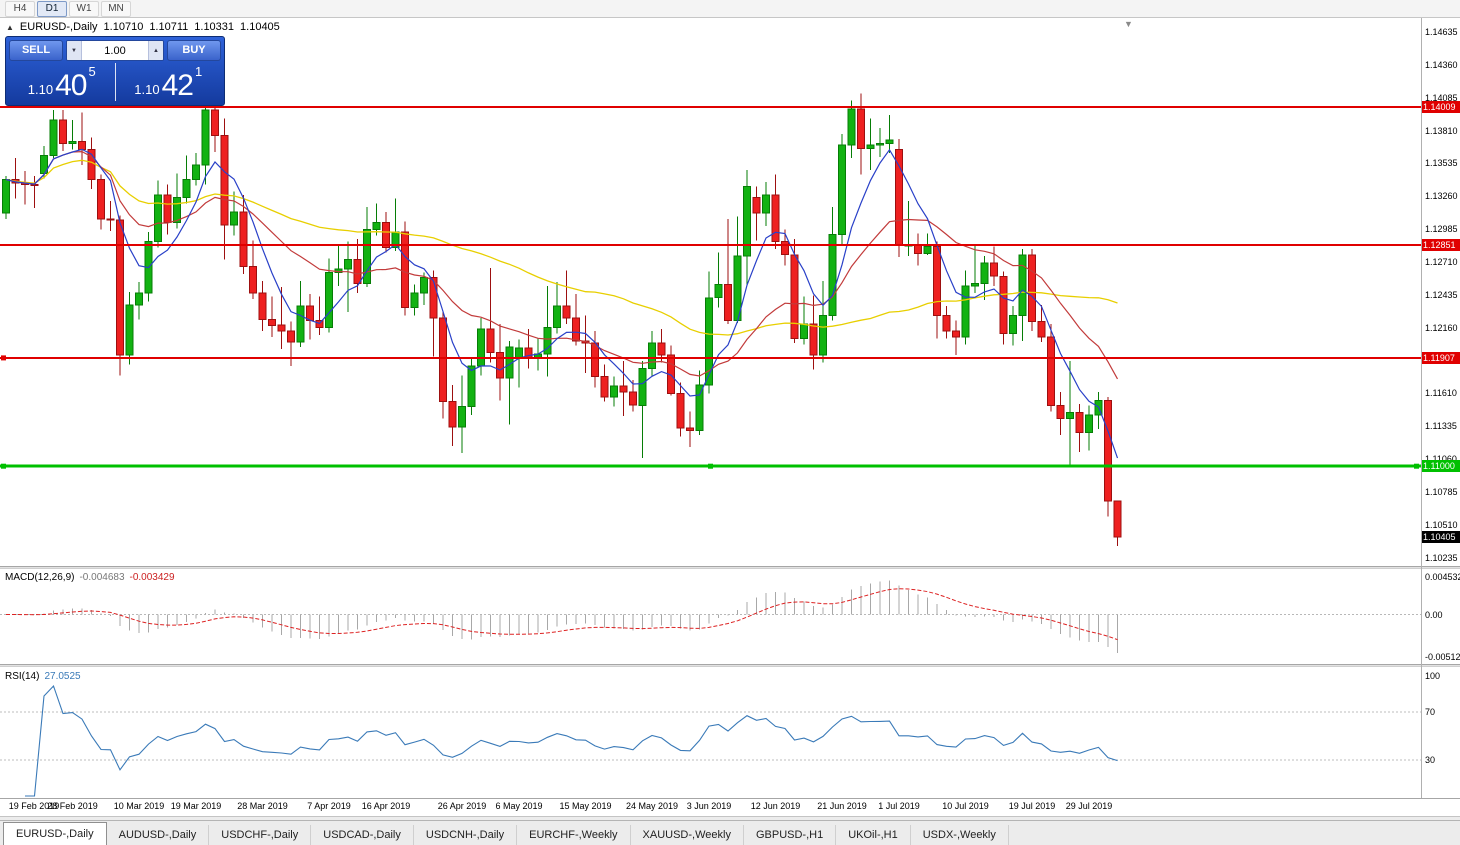 Image resolution: width=1460 pixels, height=845 pixels. I want to click on ask-price: 1.10 42 1, so click(169, 82).